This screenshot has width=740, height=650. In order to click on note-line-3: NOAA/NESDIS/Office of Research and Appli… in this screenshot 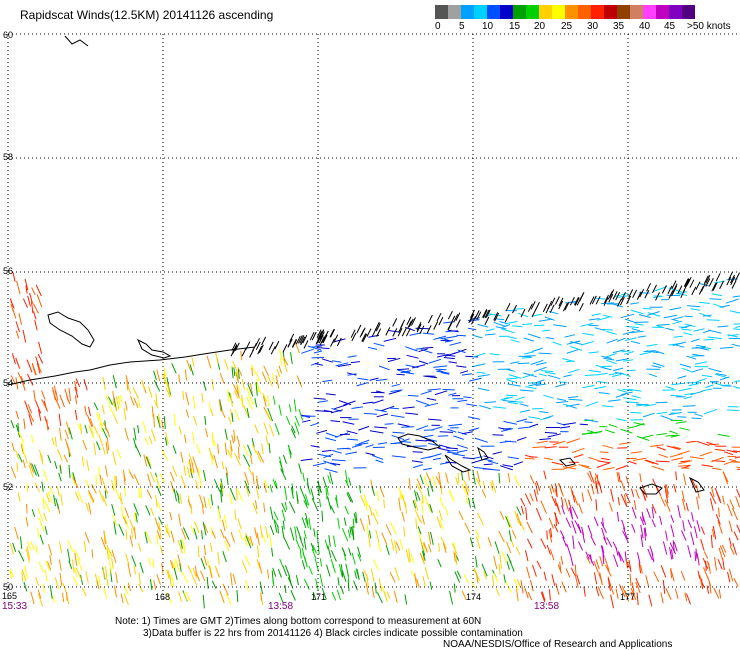, I will do `click(558, 644)`.